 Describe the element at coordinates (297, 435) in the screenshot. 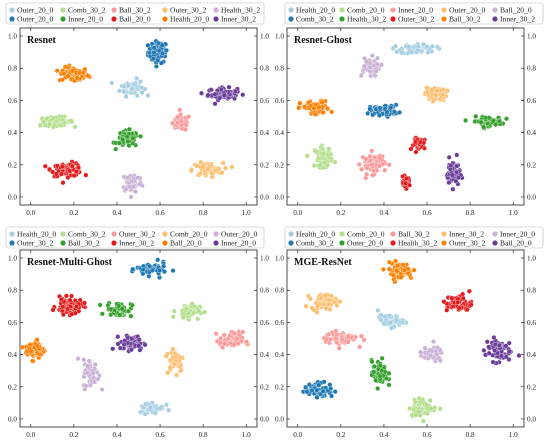

I see `x-tick-label: 0.0` at that location.